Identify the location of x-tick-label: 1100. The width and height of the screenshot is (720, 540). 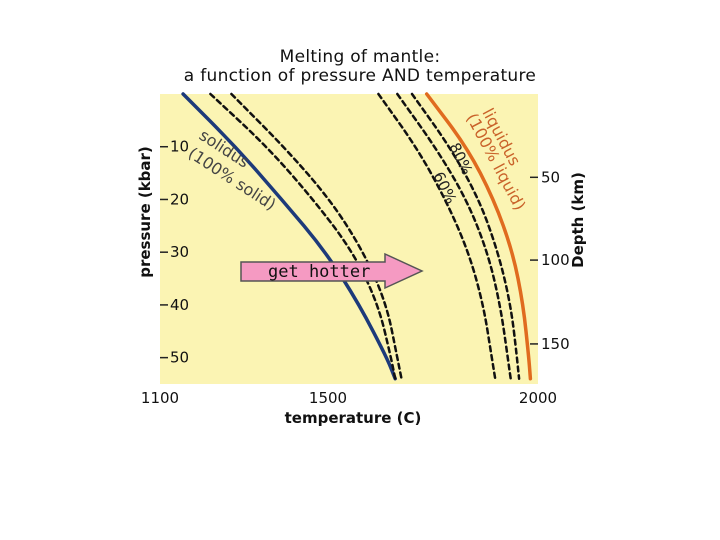
(160, 398).